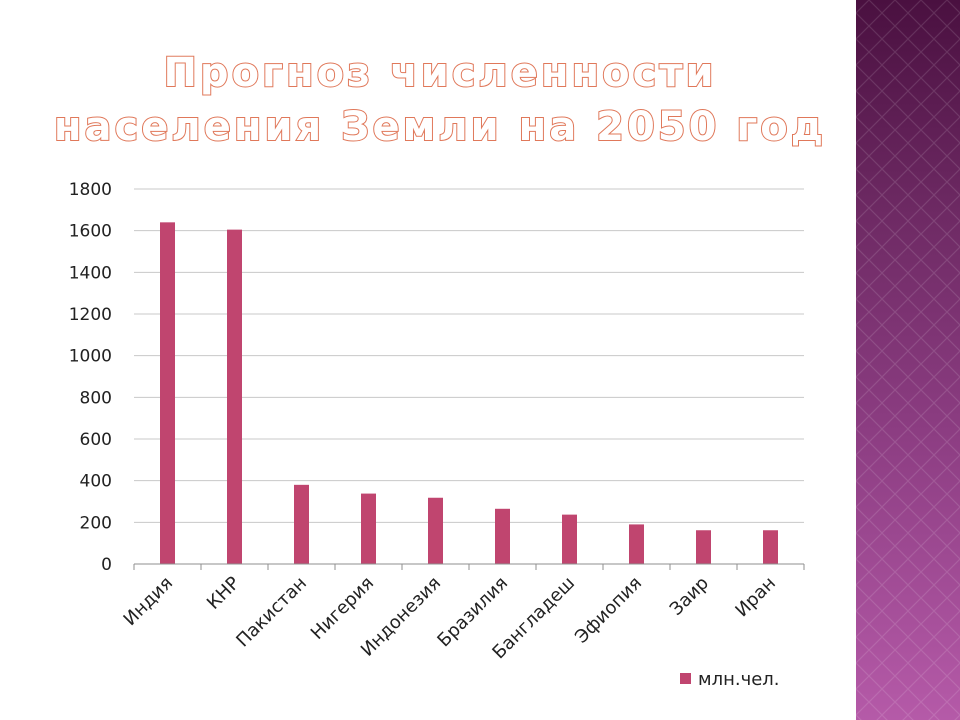 Image resolution: width=960 pixels, height=720 pixels. Describe the element at coordinates (755, 597) in the screenshot. I see `x-category-label: Иран` at that location.